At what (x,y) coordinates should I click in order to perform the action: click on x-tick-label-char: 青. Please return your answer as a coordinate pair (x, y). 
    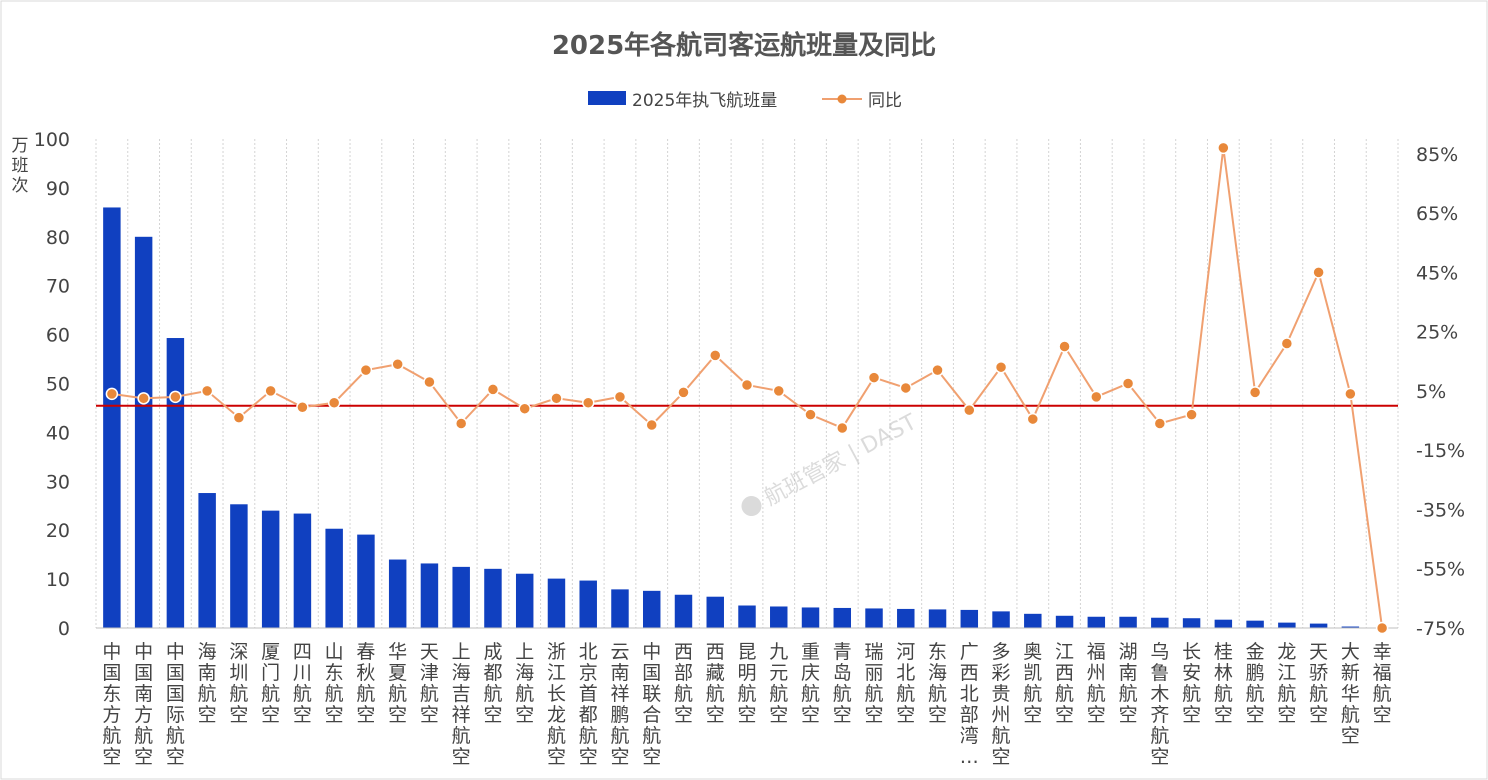
    Looking at the image, I should click on (842, 652).